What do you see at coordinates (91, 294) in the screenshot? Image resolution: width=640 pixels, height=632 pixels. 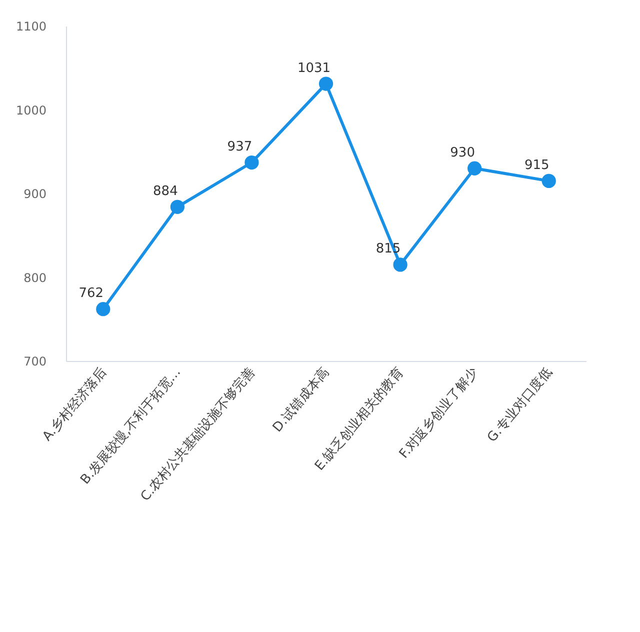 I see `data-label: 762` at bounding box center [91, 294].